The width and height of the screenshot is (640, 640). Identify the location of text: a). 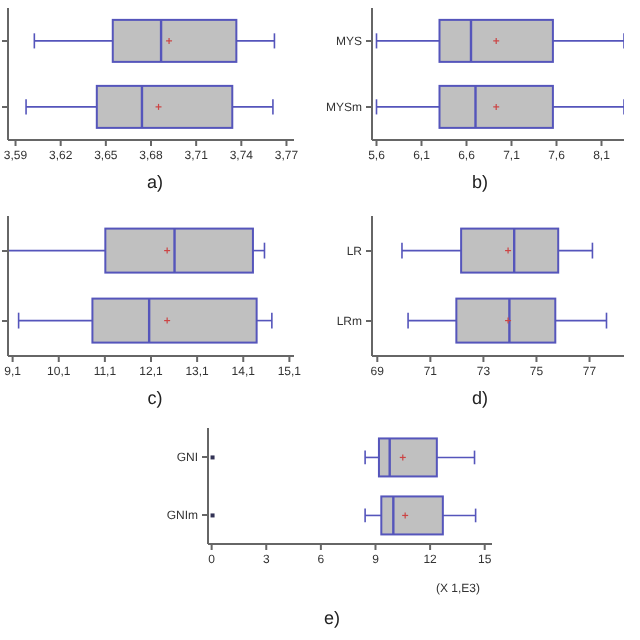
(154, 182).